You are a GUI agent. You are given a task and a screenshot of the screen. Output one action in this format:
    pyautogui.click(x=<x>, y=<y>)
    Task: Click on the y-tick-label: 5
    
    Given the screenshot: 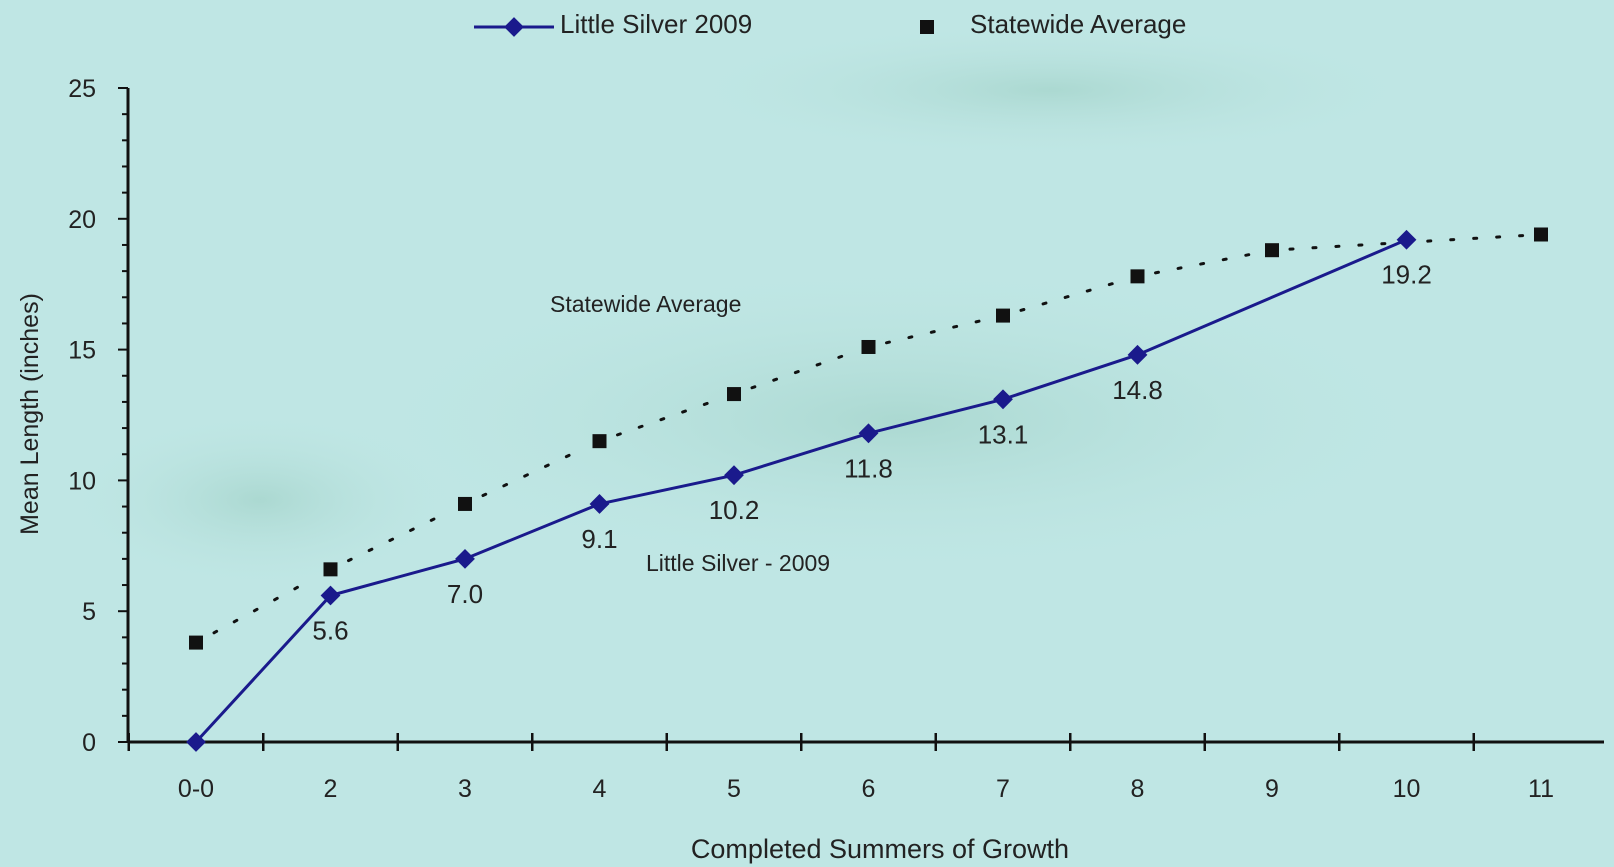 What is the action you would take?
    pyautogui.click(x=89, y=612)
    